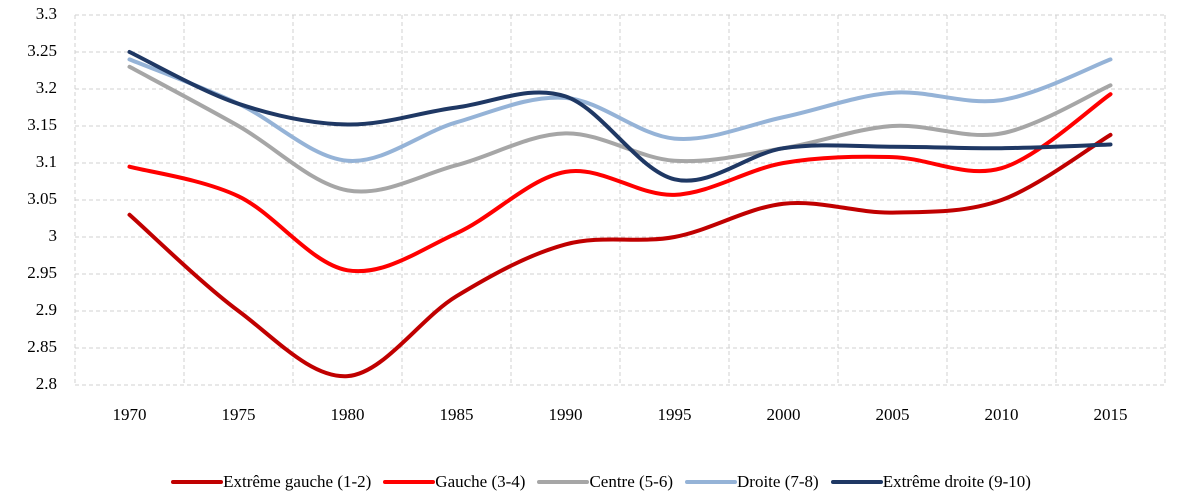 The image size is (1202, 504). Describe the element at coordinates (1002, 414) in the screenshot. I see `x-tick-label: 2010` at that location.